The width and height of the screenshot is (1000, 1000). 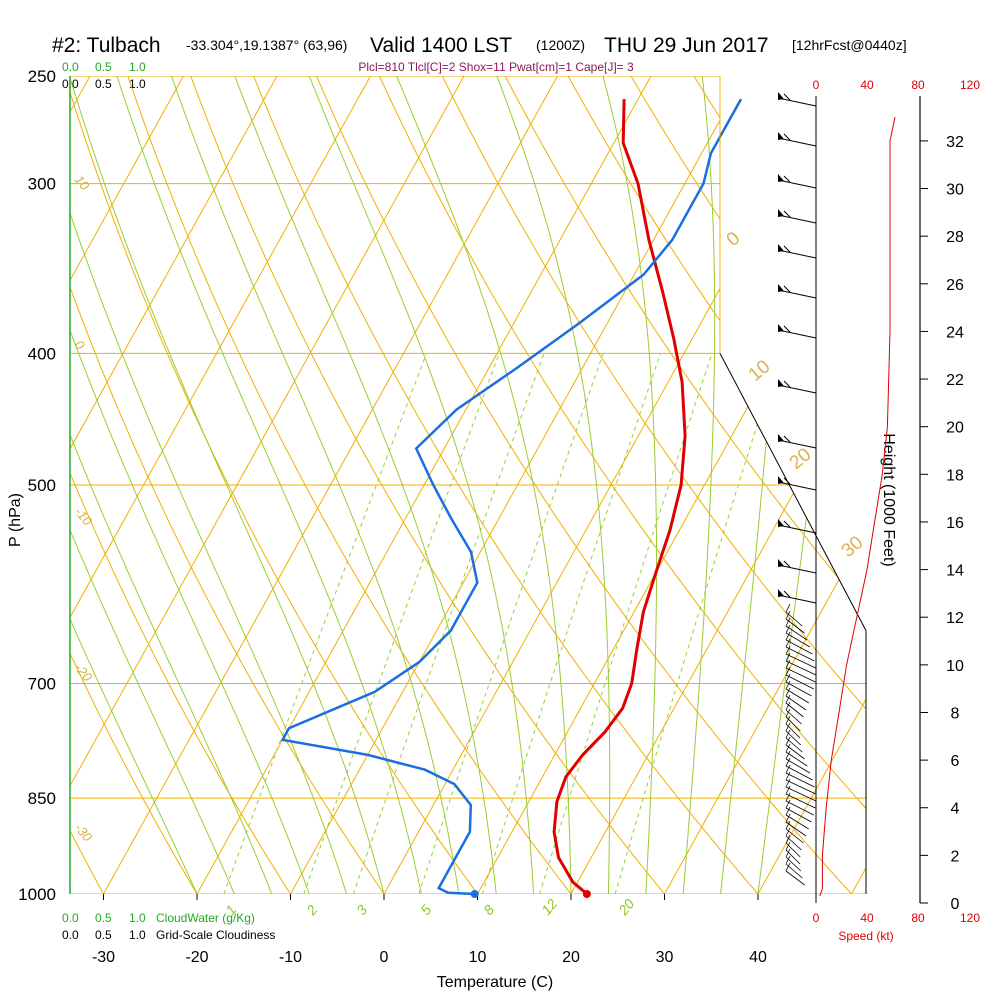 I want to click on x-tick-label: -10, so click(x=290, y=957).